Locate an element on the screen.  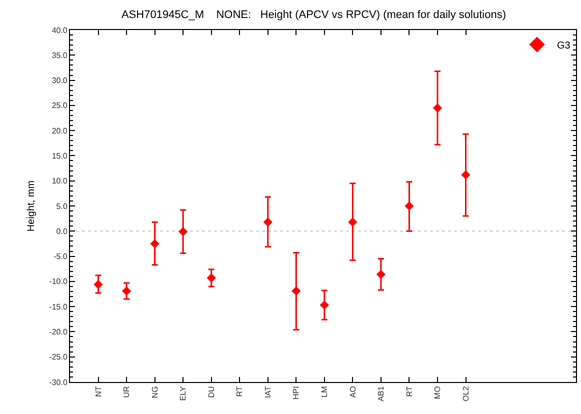
y-tick-label: 10.0 is located at coordinates (60, 181).